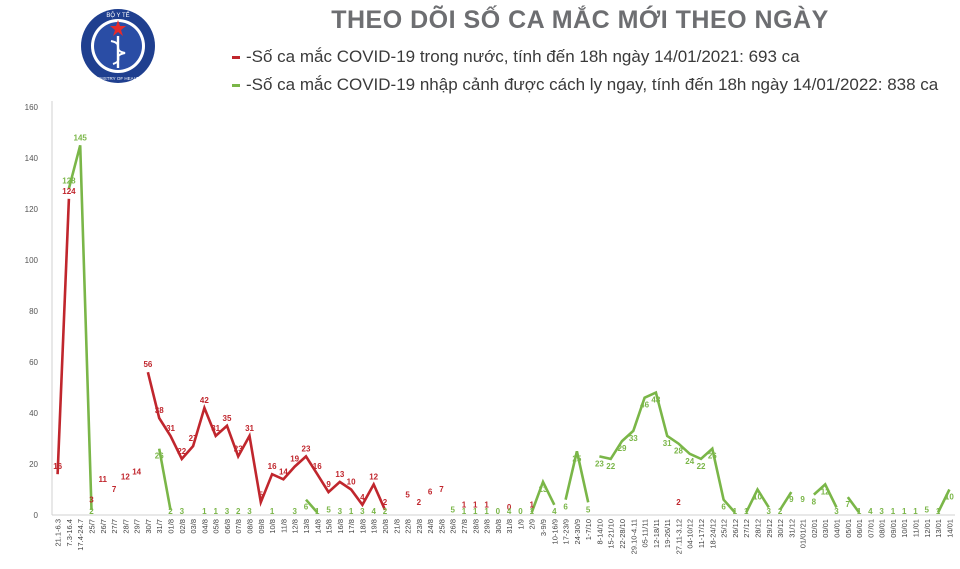  Describe the element at coordinates (317, 466) in the screenshot. I see `data-label: 16` at that location.